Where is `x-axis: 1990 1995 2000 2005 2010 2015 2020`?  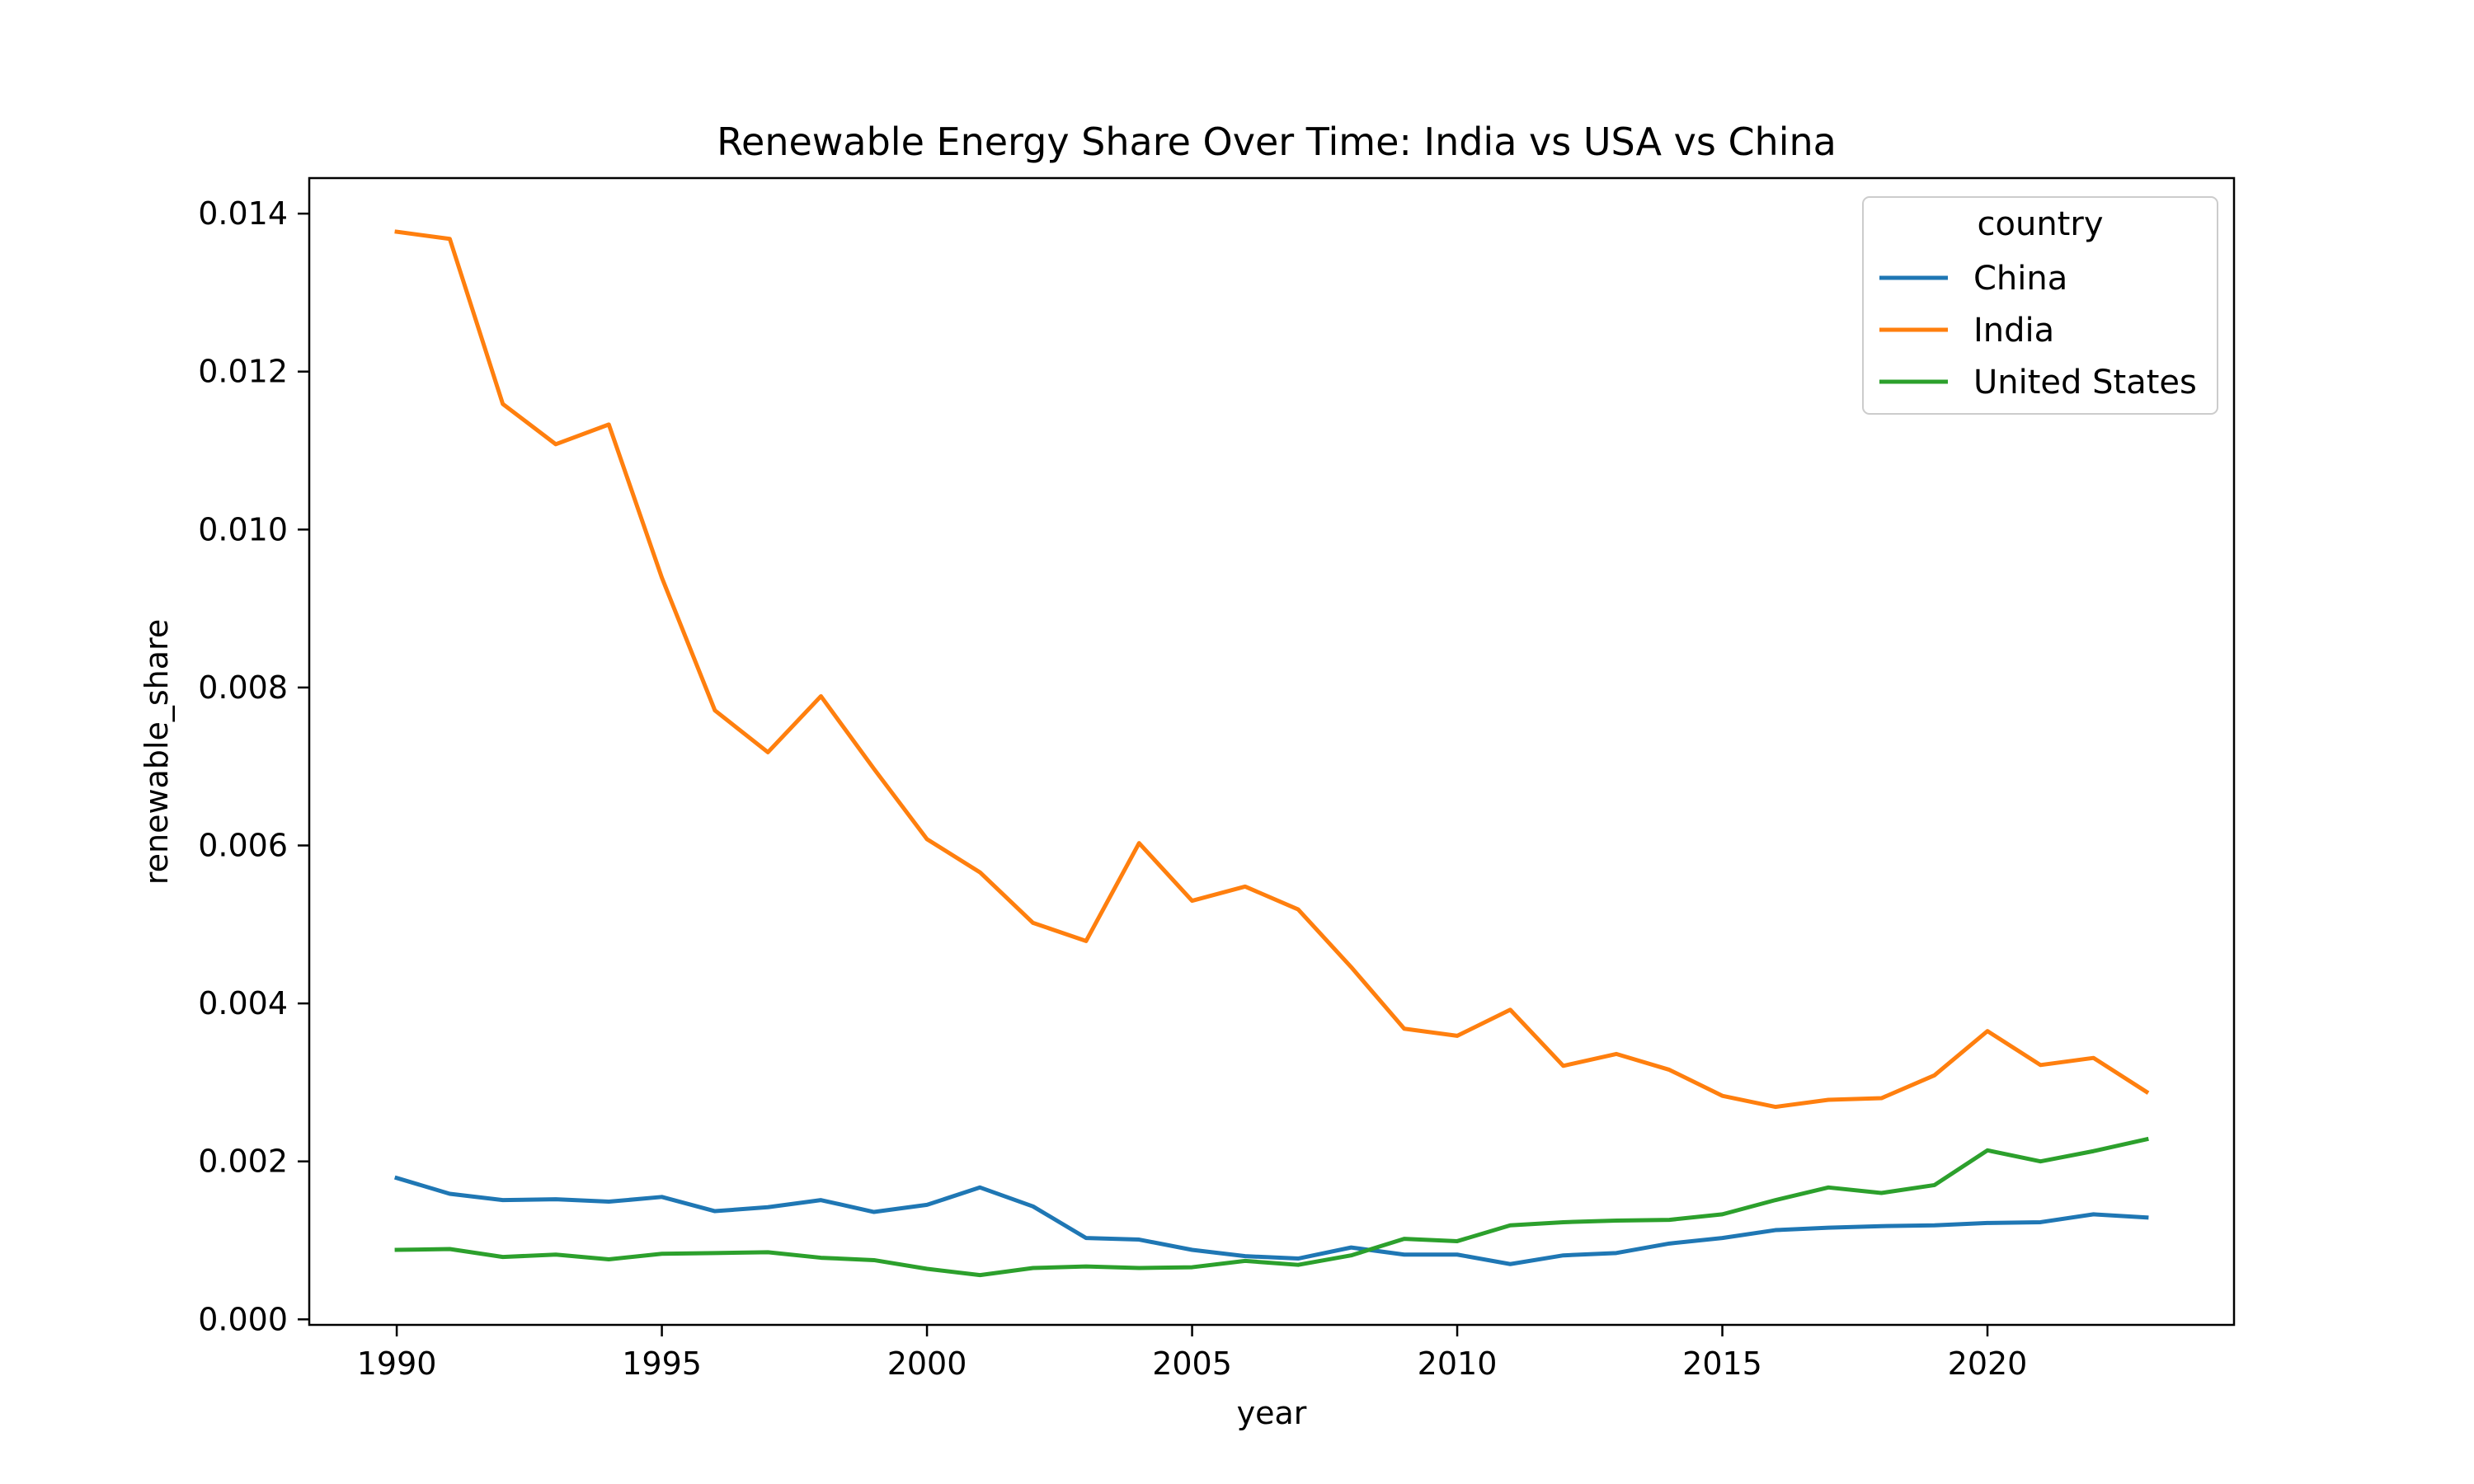 x-axis: 1990 1995 2000 2005 2010 2015 2020 is located at coordinates (1192, 1353).